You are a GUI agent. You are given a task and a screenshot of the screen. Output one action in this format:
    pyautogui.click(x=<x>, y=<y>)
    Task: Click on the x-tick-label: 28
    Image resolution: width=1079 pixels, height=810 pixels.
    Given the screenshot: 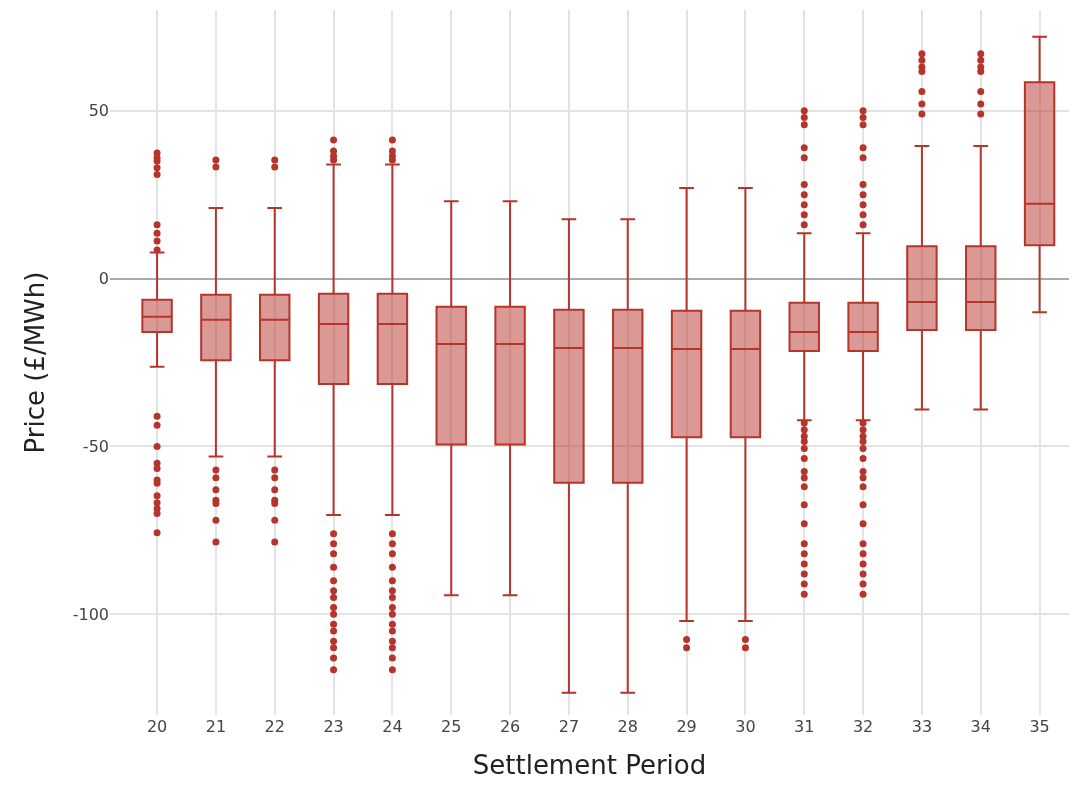 What is the action you would take?
    pyautogui.click(x=627, y=726)
    